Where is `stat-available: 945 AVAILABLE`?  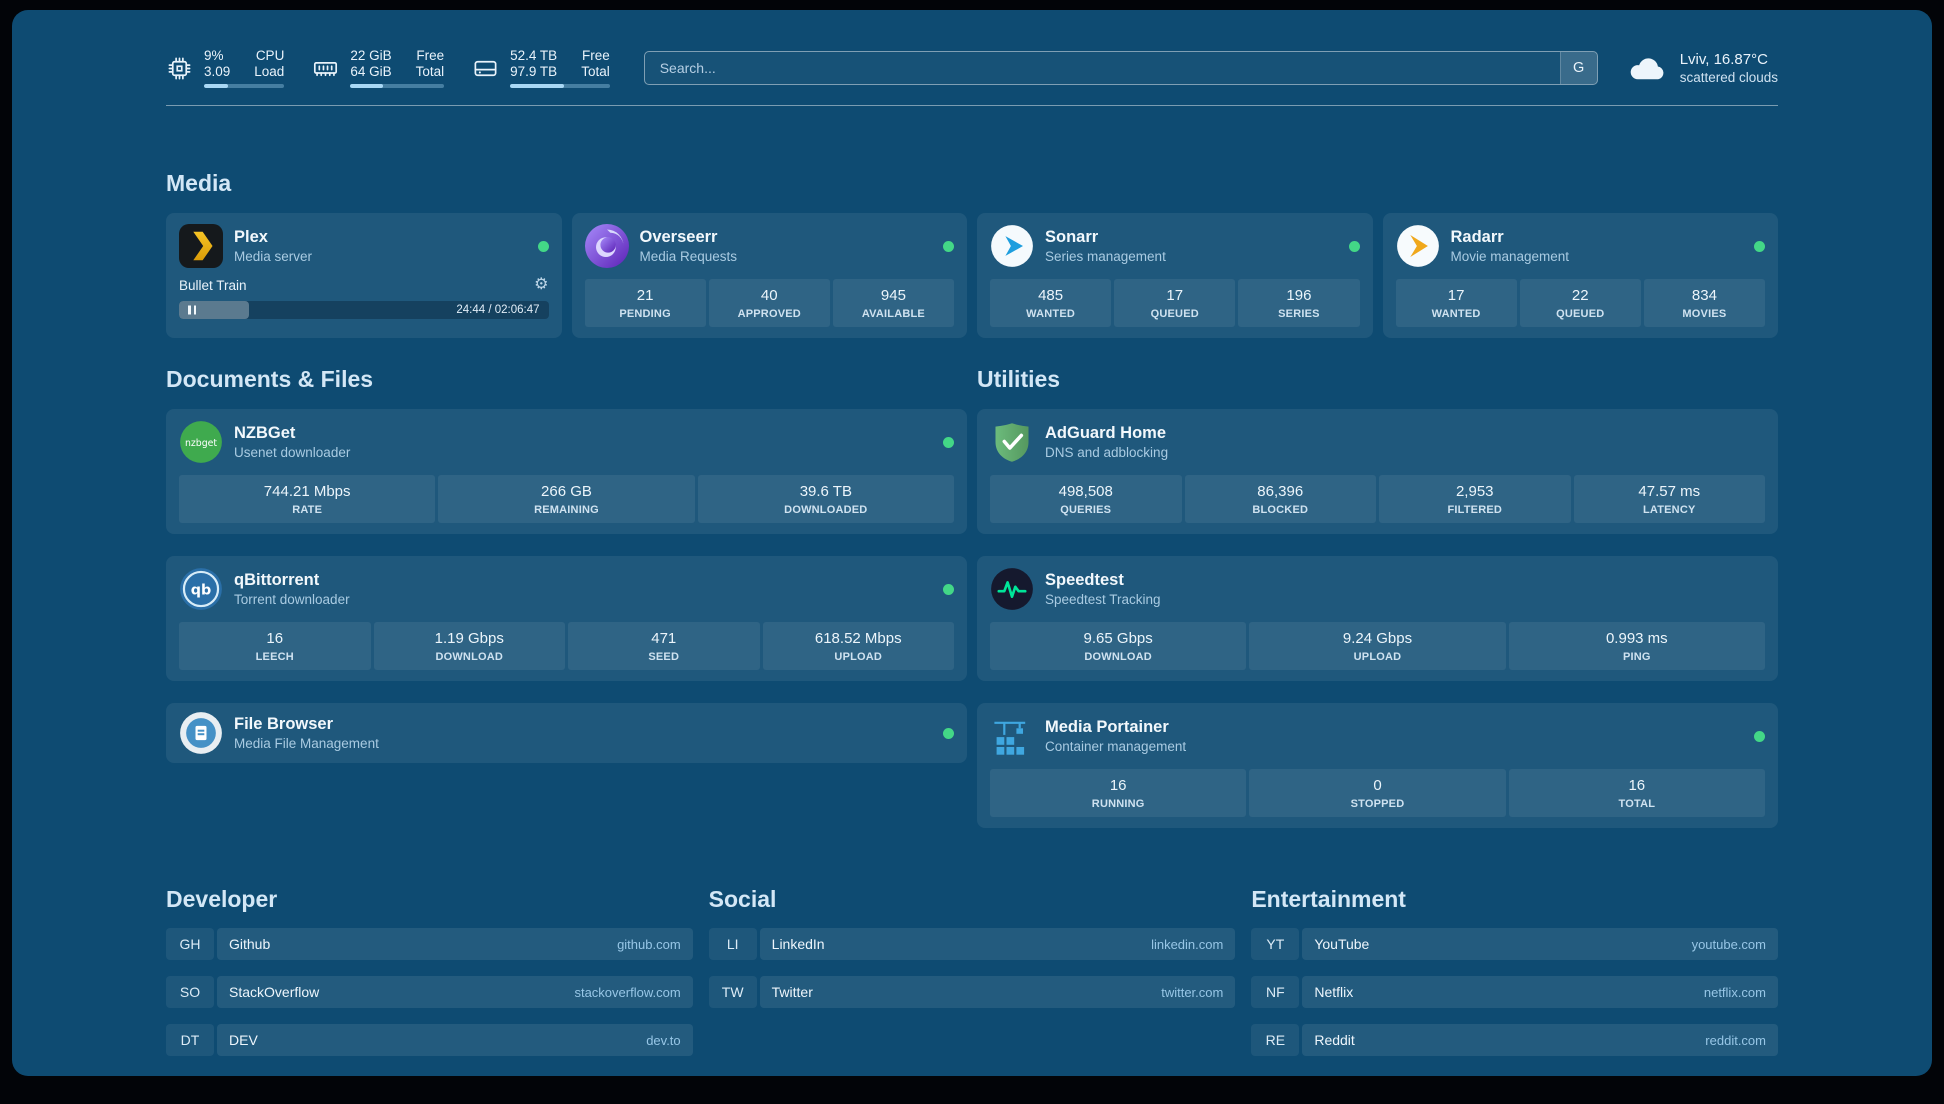 stat-available: 945 AVAILABLE is located at coordinates (893, 303).